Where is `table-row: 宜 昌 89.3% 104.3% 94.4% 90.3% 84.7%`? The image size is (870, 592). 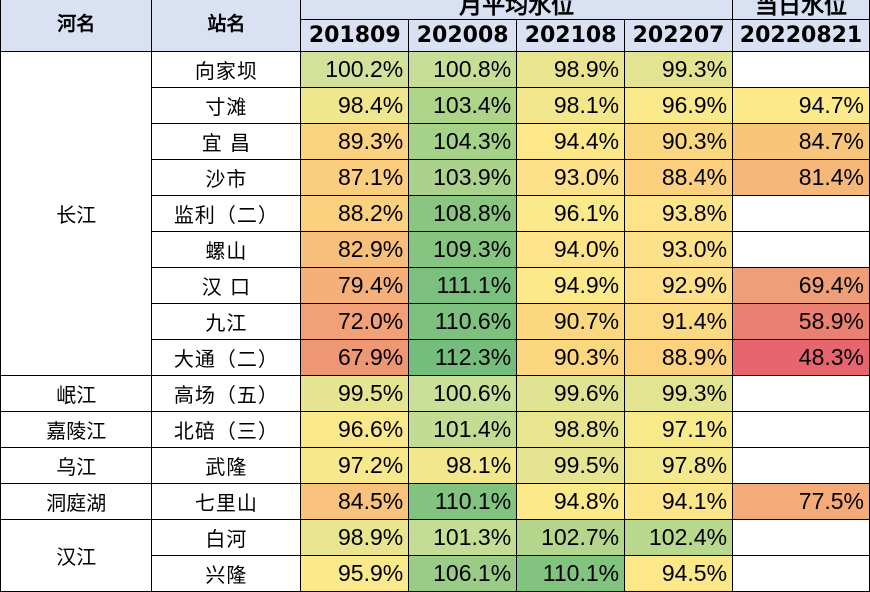
table-row: 宜 昌 89.3% 104.3% 94.4% 90.3% 84.7% is located at coordinates (435, 141).